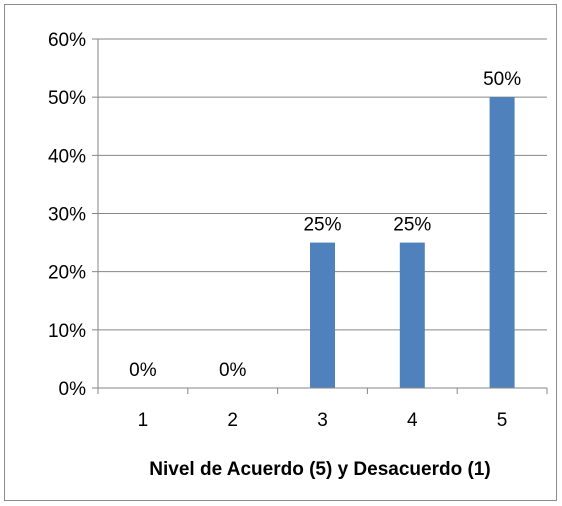  What do you see at coordinates (67, 98) in the screenshot?
I see `y-tick-label: 50%` at bounding box center [67, 98].